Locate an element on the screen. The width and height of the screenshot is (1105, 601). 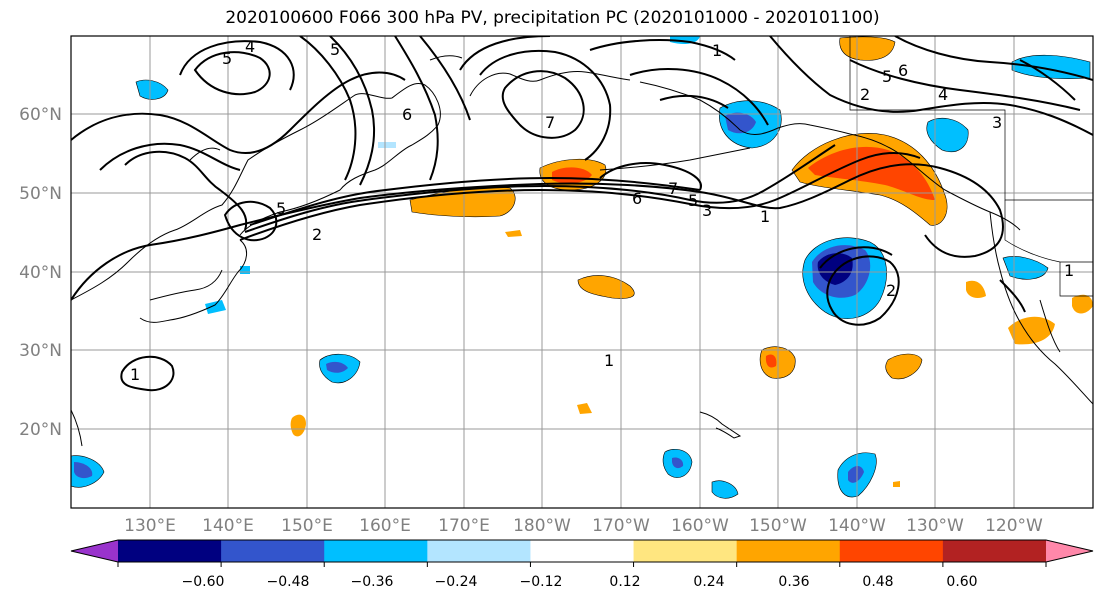
latitude-labels: 60°N 50°N 40°N 30°N 20°N is located at coordinates (40, 272).